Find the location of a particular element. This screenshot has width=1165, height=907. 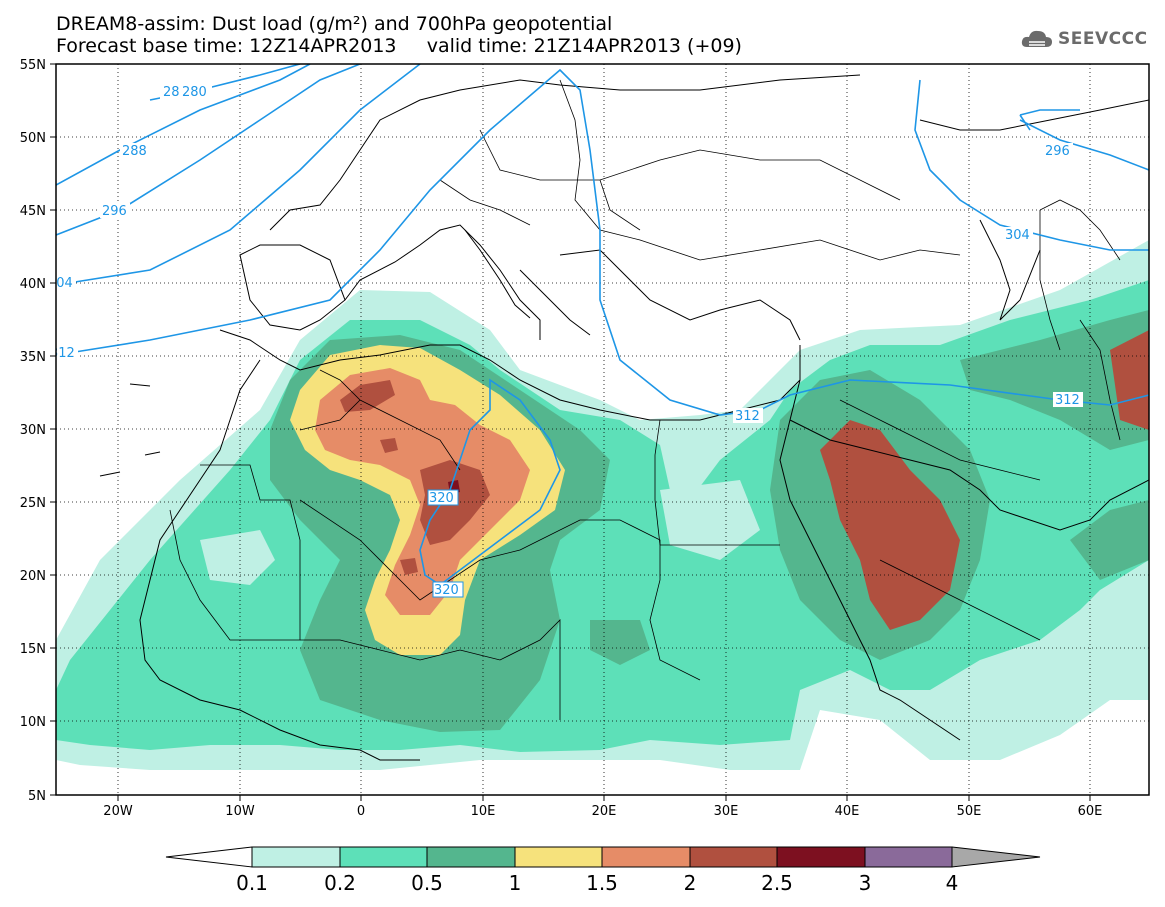

lat-label-20n: 20N is located at coordinates (33, 576).